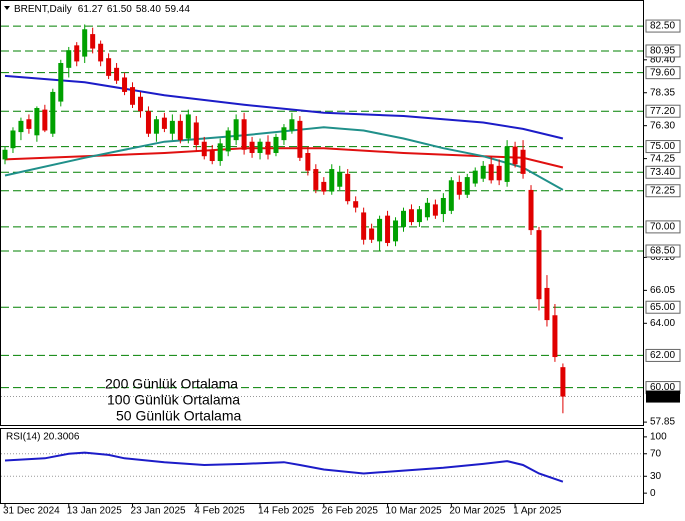  What do you see at coordinates (43, 437) in the screenshot?
I see `rsi-title: RSI(14) 20.3006` at bounding box center [43, 437].